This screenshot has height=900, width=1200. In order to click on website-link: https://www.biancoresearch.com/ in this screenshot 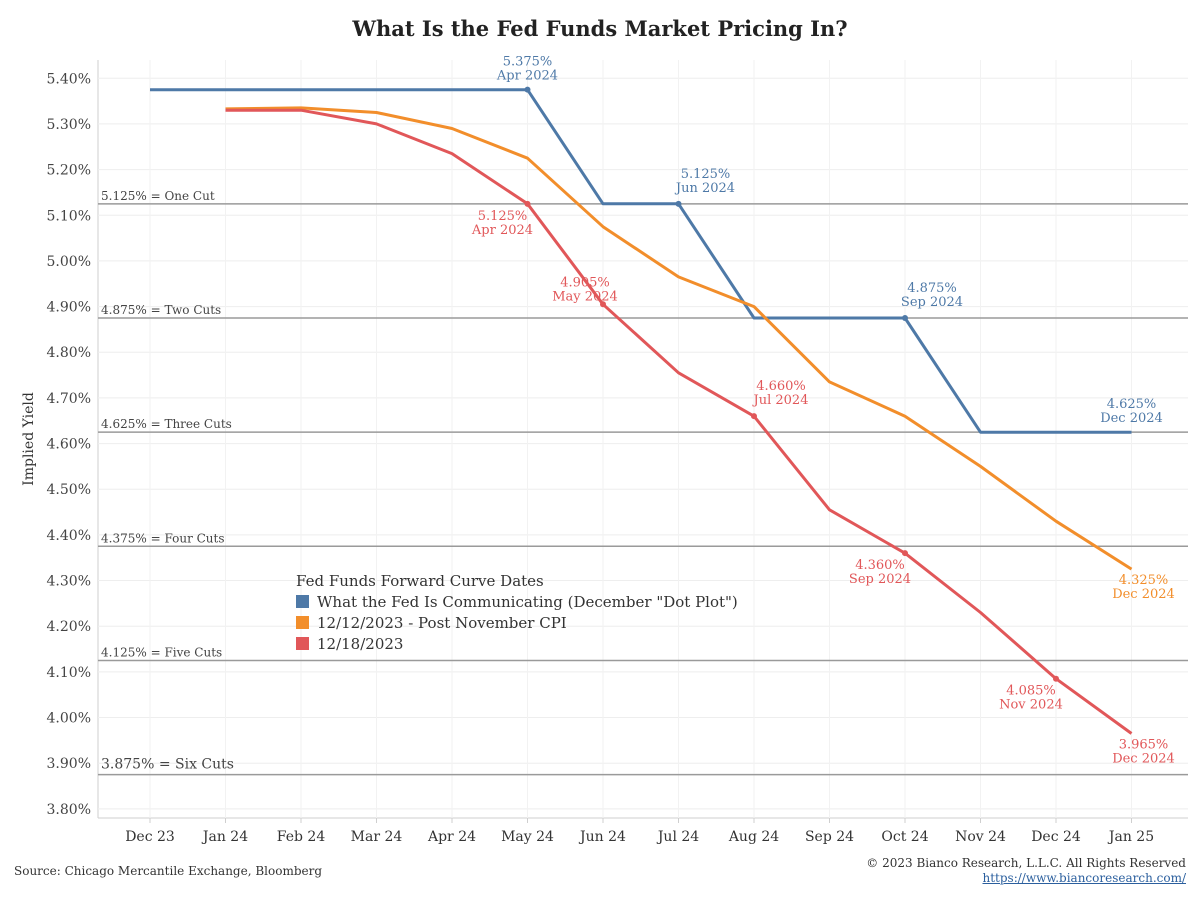, I will do `click(1084, 878)`.